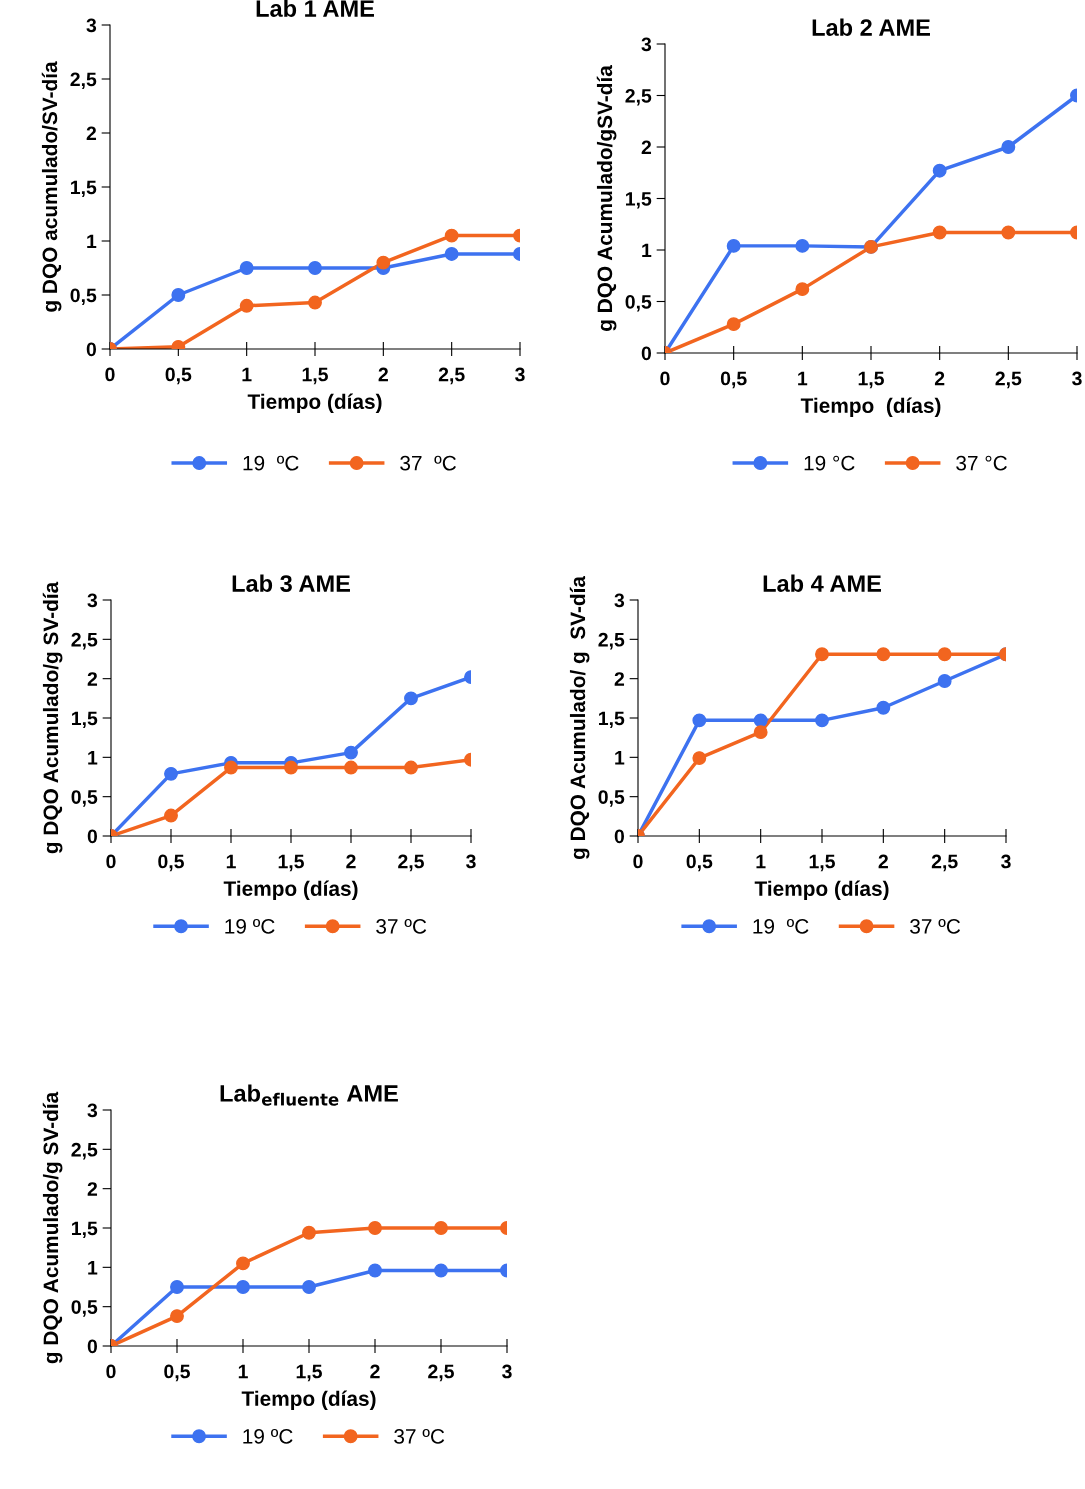 Image resolution: width=1085 pixels, height=1489 pixels. I want to click on legend-label: 37 °C, so click(981, 463).